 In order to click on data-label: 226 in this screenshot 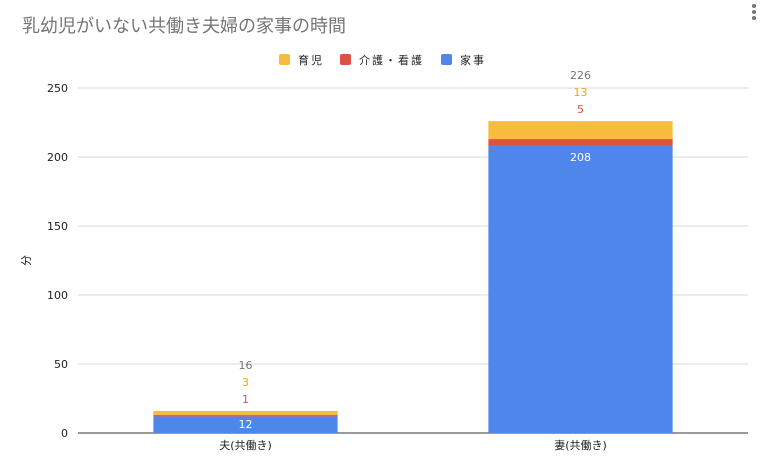, I will do `click(580, 75)`.